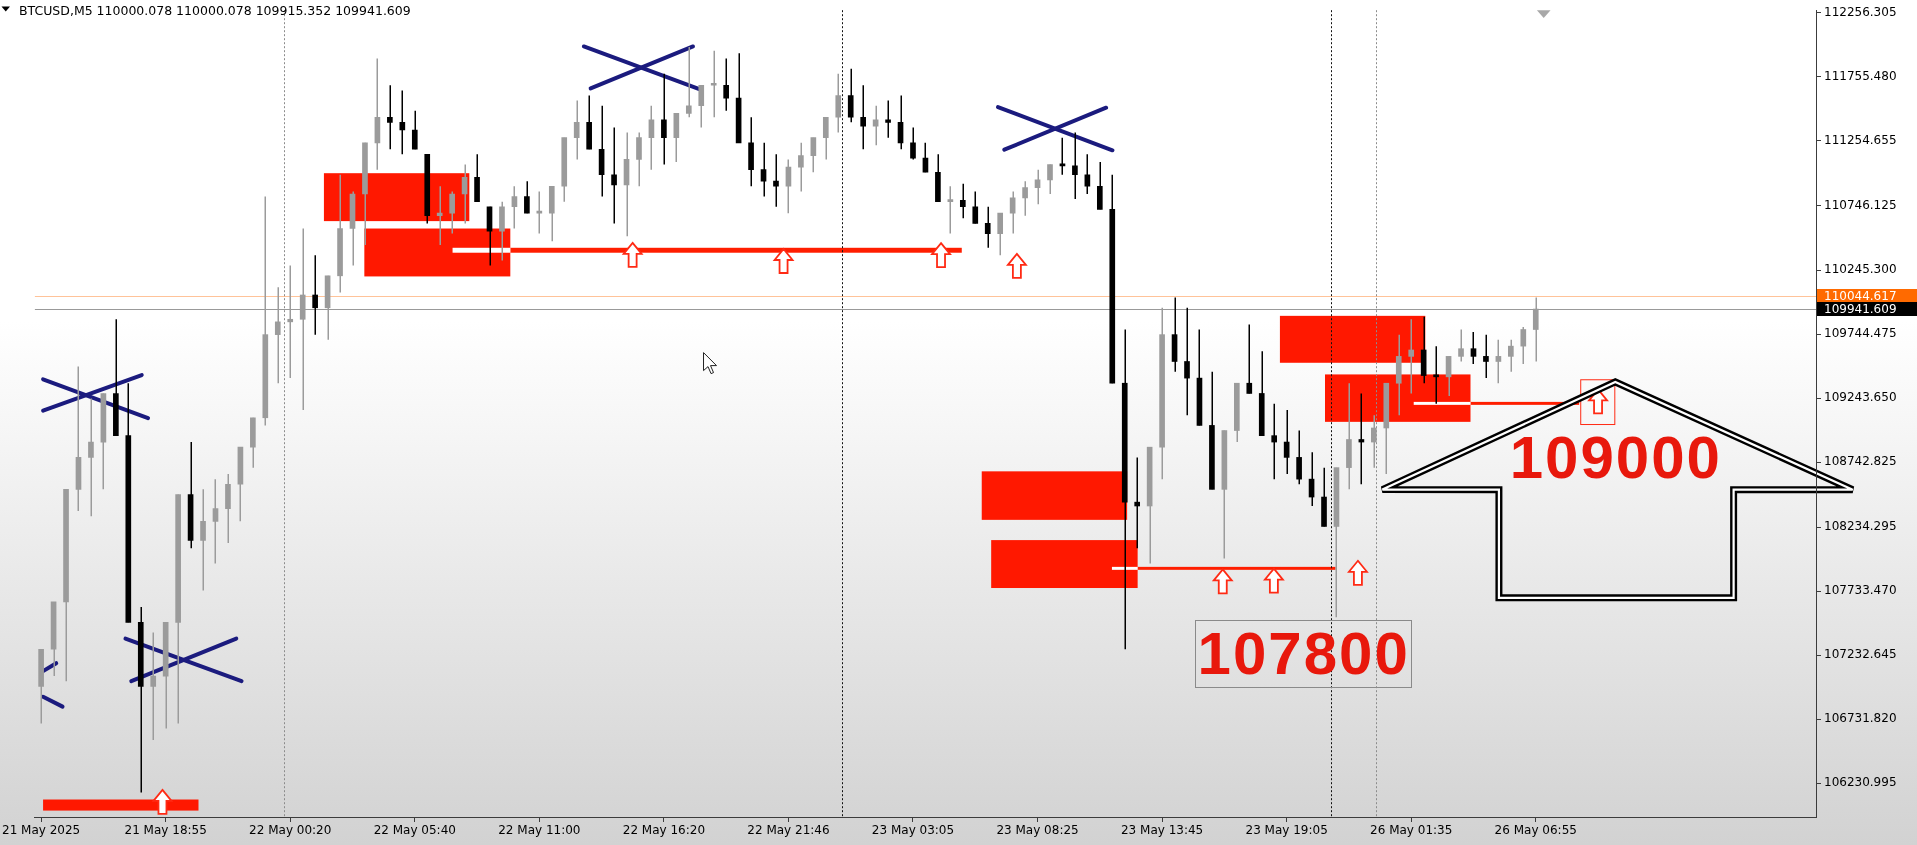  I want to click on y-tick-label: 106230.995, so click(1860, 782).